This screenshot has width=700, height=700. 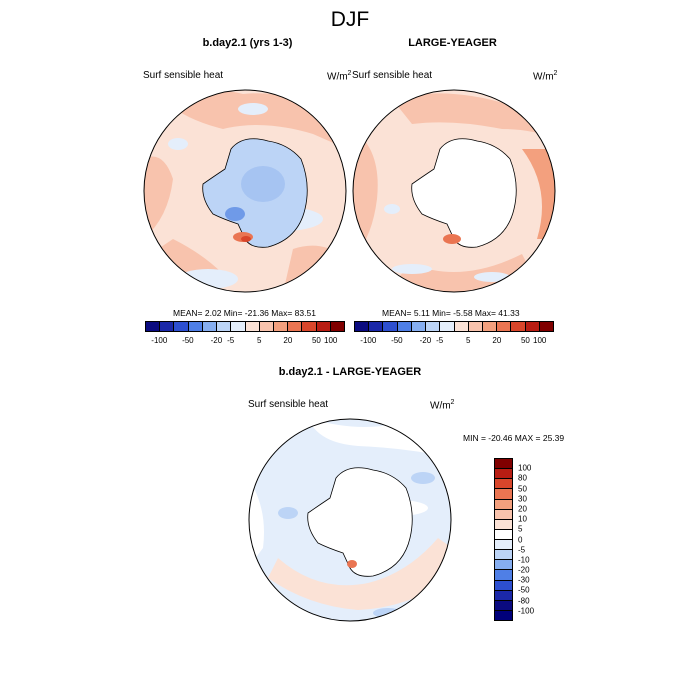 I want to click on colorbar-tick-label: 0, so click(x=520, y=539).